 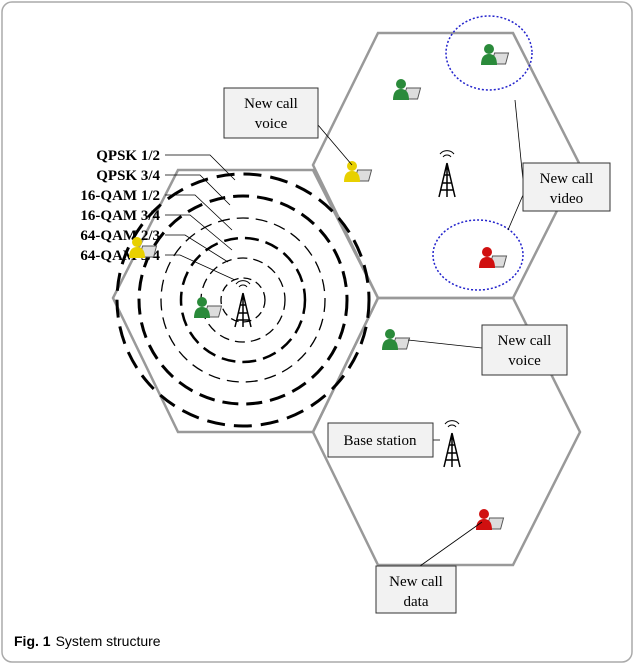 I want to click on caption-label: Fig. 1, so click(x=32, y=641).